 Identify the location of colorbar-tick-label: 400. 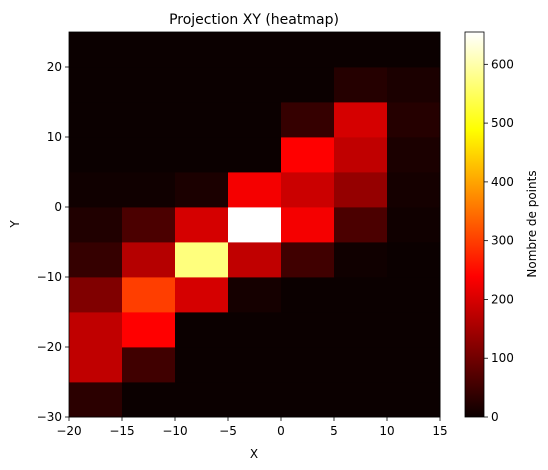
(502, 182).